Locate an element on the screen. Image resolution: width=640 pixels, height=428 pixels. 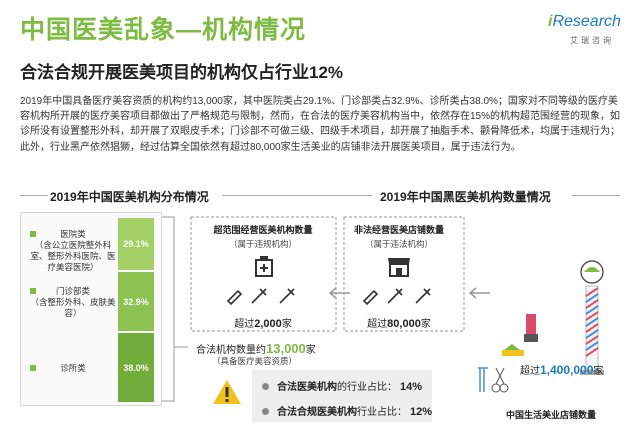
page-title: 中国医美乱象—机构情况 is located at coordinates (163, 30).